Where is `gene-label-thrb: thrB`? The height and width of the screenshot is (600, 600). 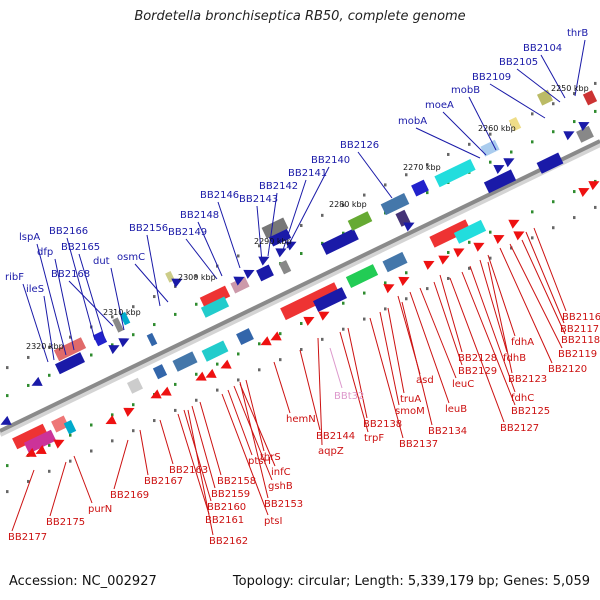 gene-label-thrb: thrB is located at coordinates (577, 33).